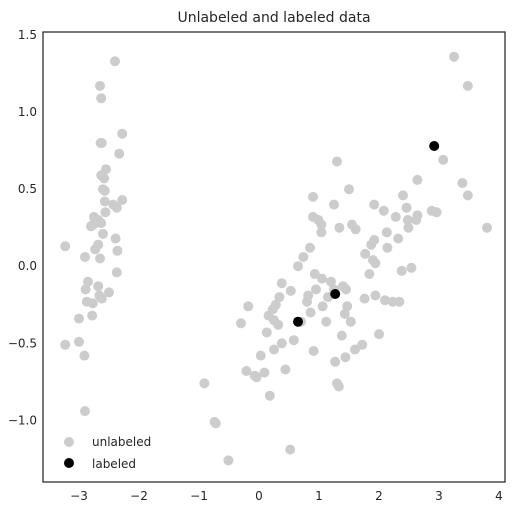 The image size is (517, 512). I want to click on y-tick-label: −0.5, so click(22, 343).